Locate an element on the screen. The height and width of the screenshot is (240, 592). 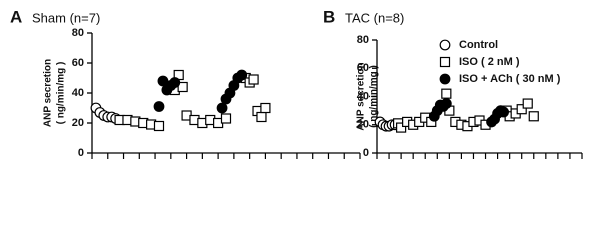
y-axis-label: ( ng/min/mg ) is located at coordinates (61, 93).